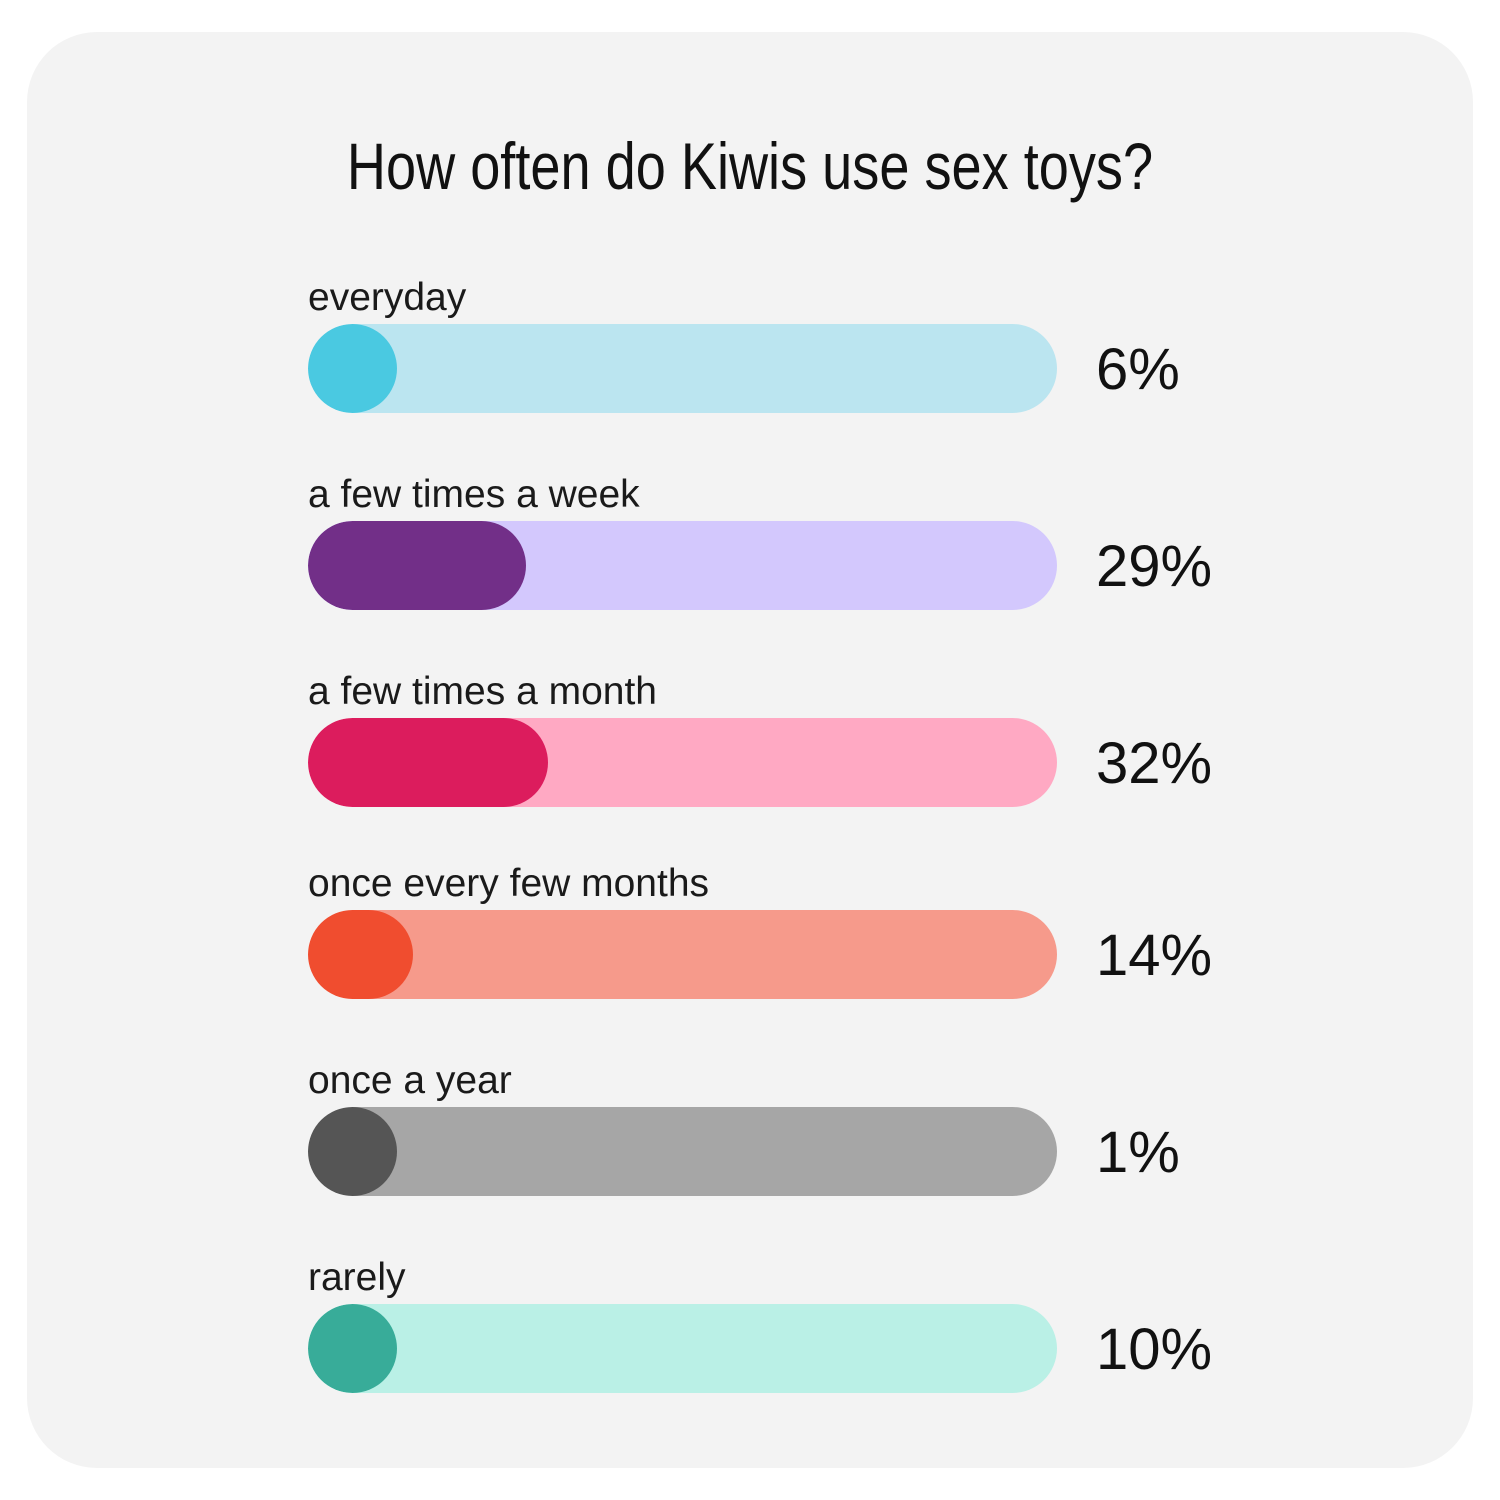 This screenshot has height=1500, width=1500. What do you see at coordinates (750, 166) in the screenshot?
I see `chart-title: How often do Kiwis use sex toys?` at bounding box center [750, 166].